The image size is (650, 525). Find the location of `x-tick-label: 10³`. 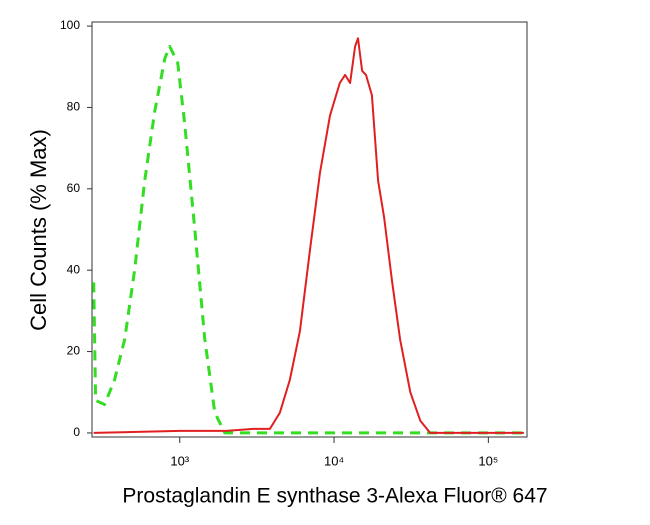

x-tick-label: 10³ is located at coordinates (179, 460).